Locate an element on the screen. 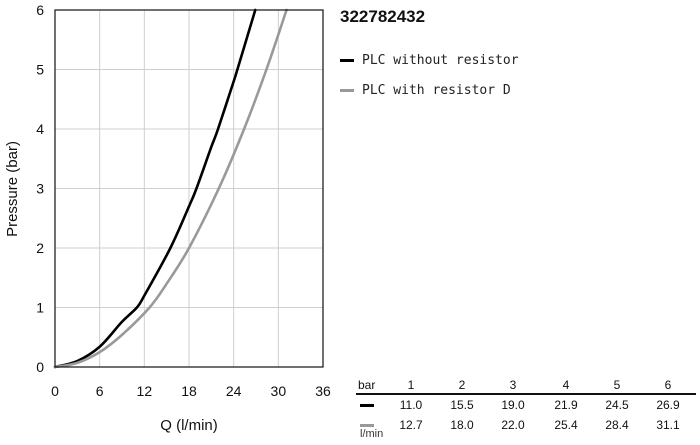 This screenshot has width=700, height=445. table-rule is located at coordinates (526, 394).